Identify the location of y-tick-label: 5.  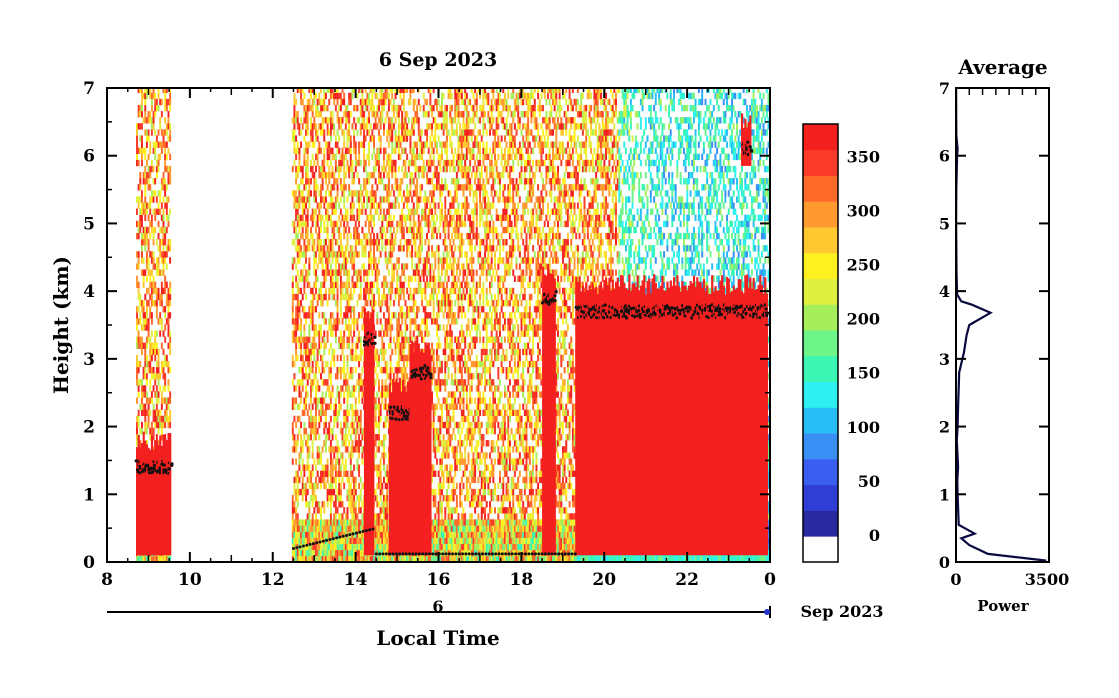
(89, 224).